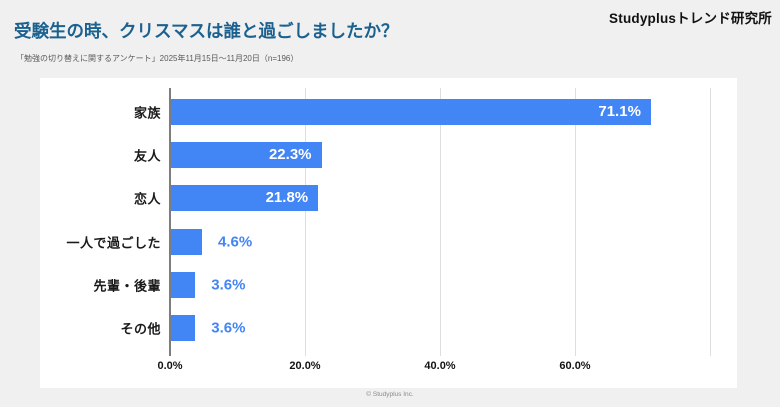 This screenshot has width=780, height=407. I want to click on category-label: 恋人, so click(147, 199).